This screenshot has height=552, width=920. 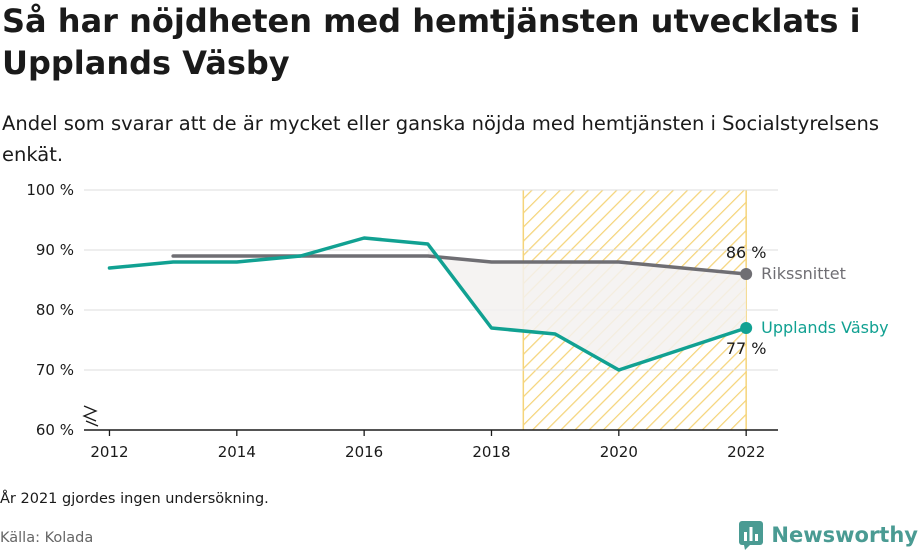 What do you see at coordinates (746, 452) in the screenshot?
I see `x-tick-label: 2022` at bounding box center [746, 452].